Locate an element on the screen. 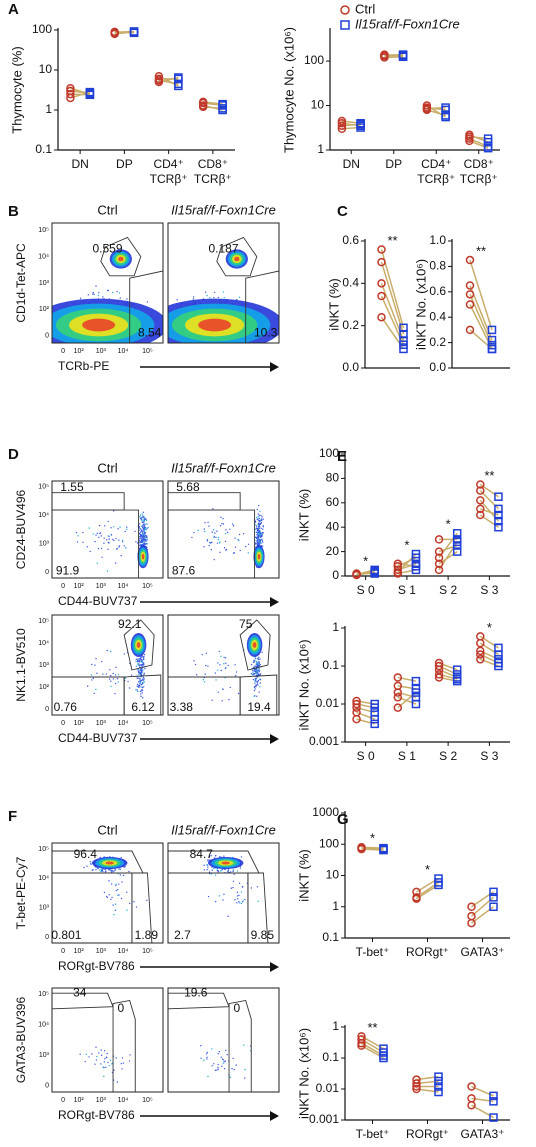 This screenshot has width=536, height=1147. flow-x-tick: 10⁴ is located at coordinates (123, 951).